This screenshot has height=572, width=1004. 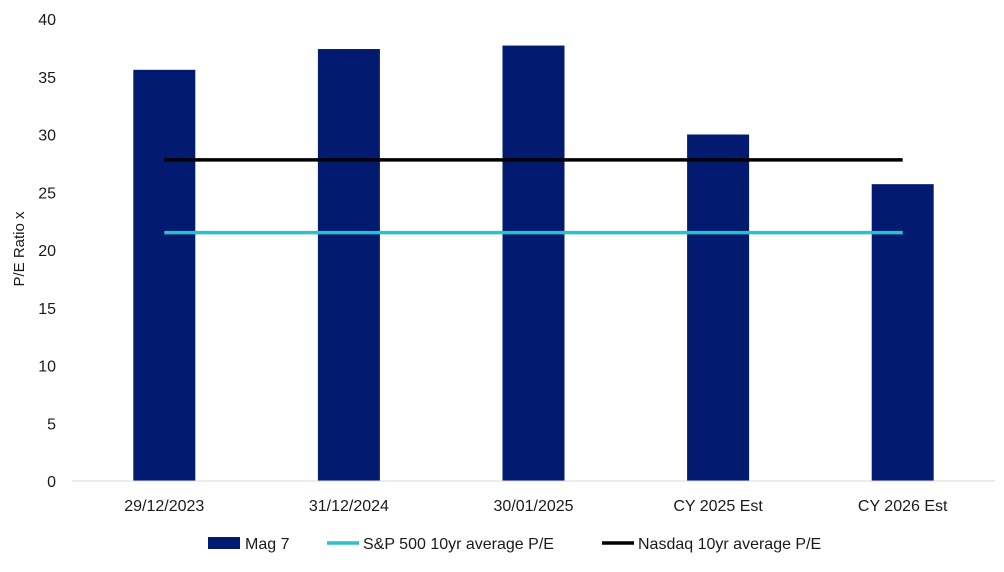 I want to click on legend-swatch-bar, so click(x=224, y=543).